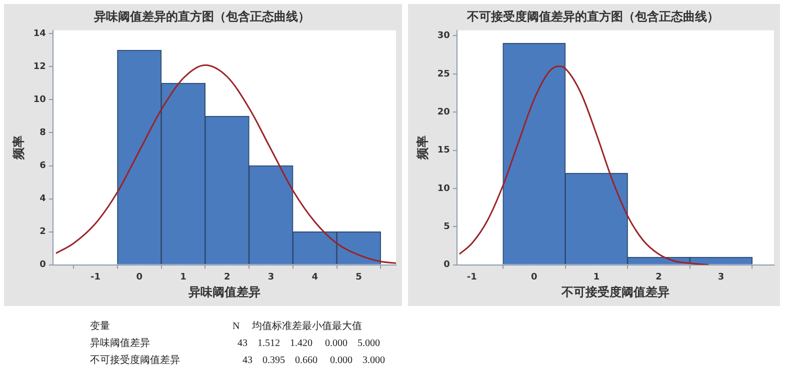 This screenshot has width=800, height=378. I want to click on y-tick-label: 8, so click(43, 133).